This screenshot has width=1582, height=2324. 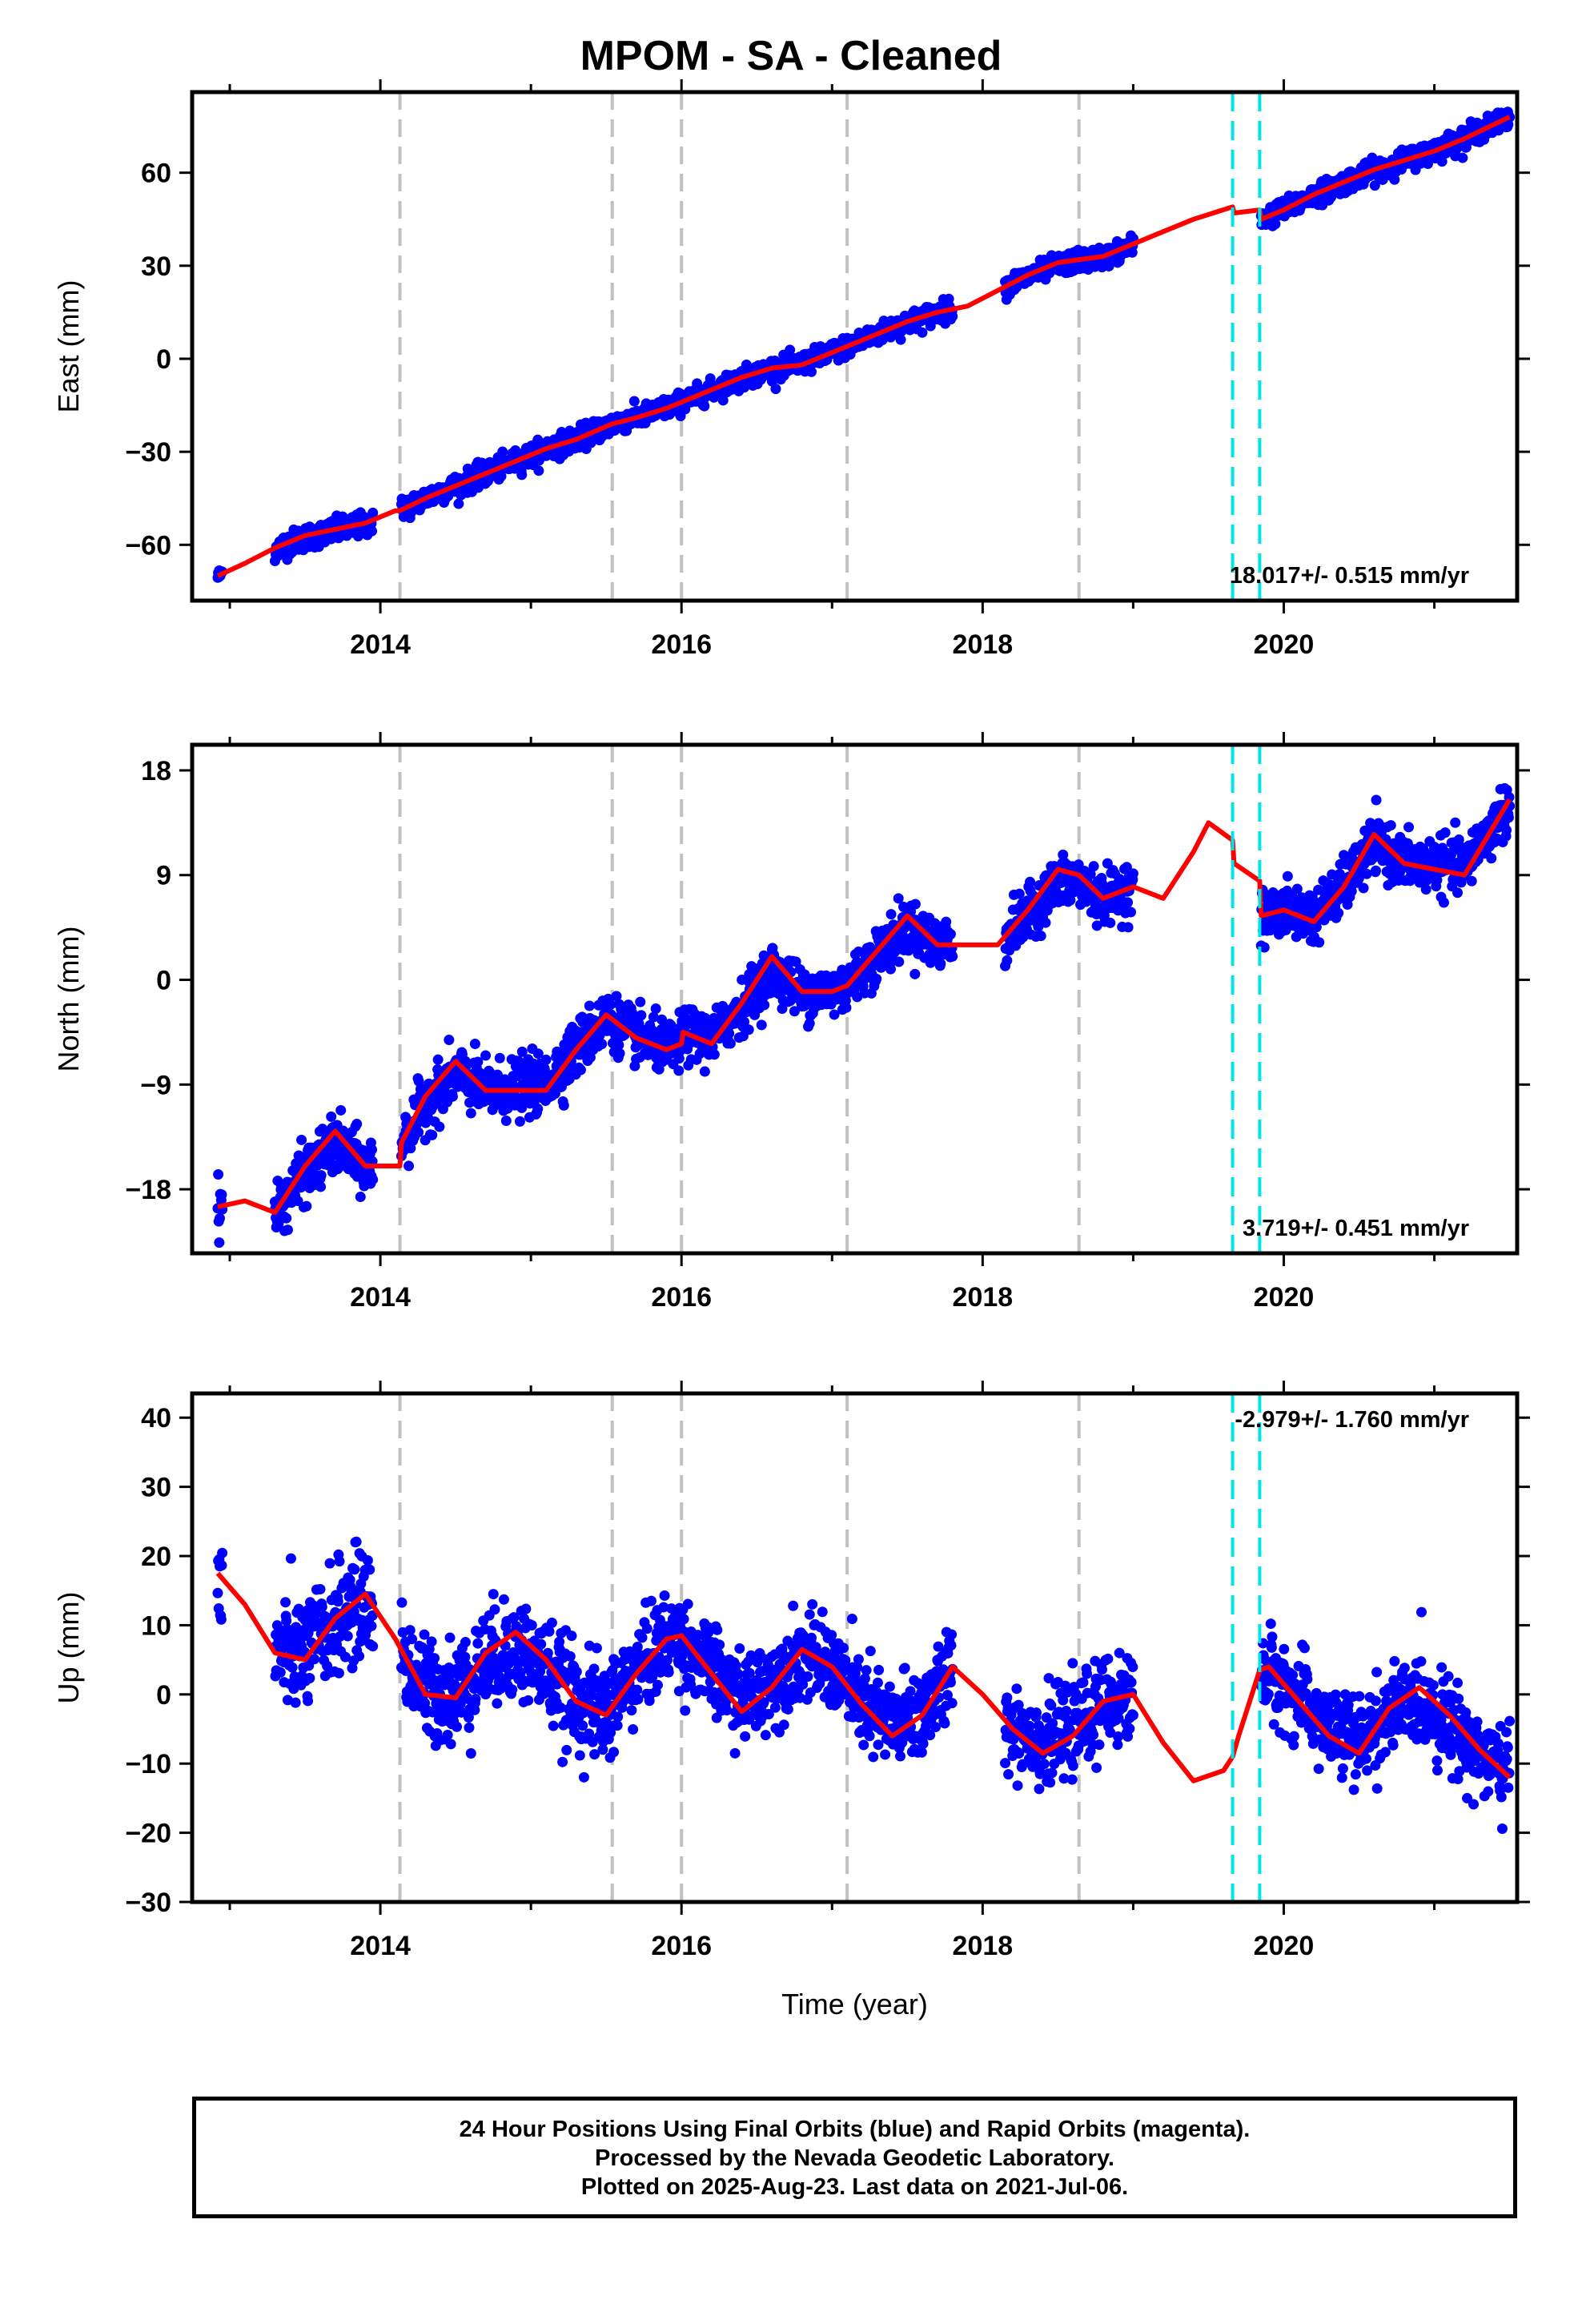 I want to click on chart-title: MPOM - SA - Cleaned, so click(x=791, y=56).